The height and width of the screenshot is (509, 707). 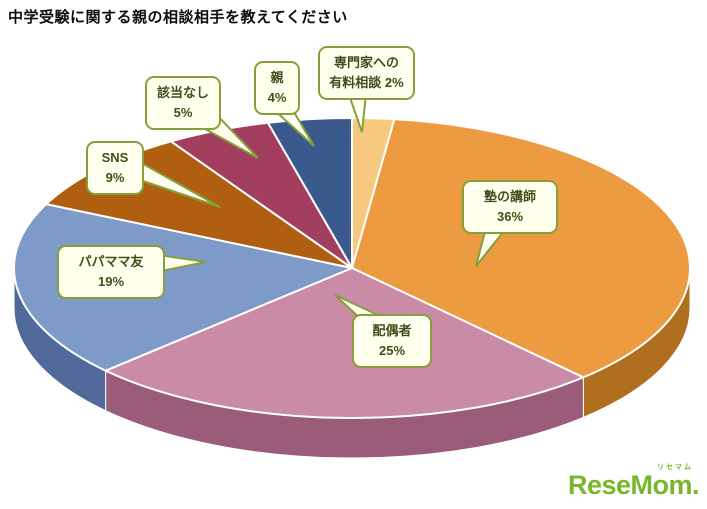 I want to click on callout-not-applicable: 該当なし 5%, so click(x=183, y=103).